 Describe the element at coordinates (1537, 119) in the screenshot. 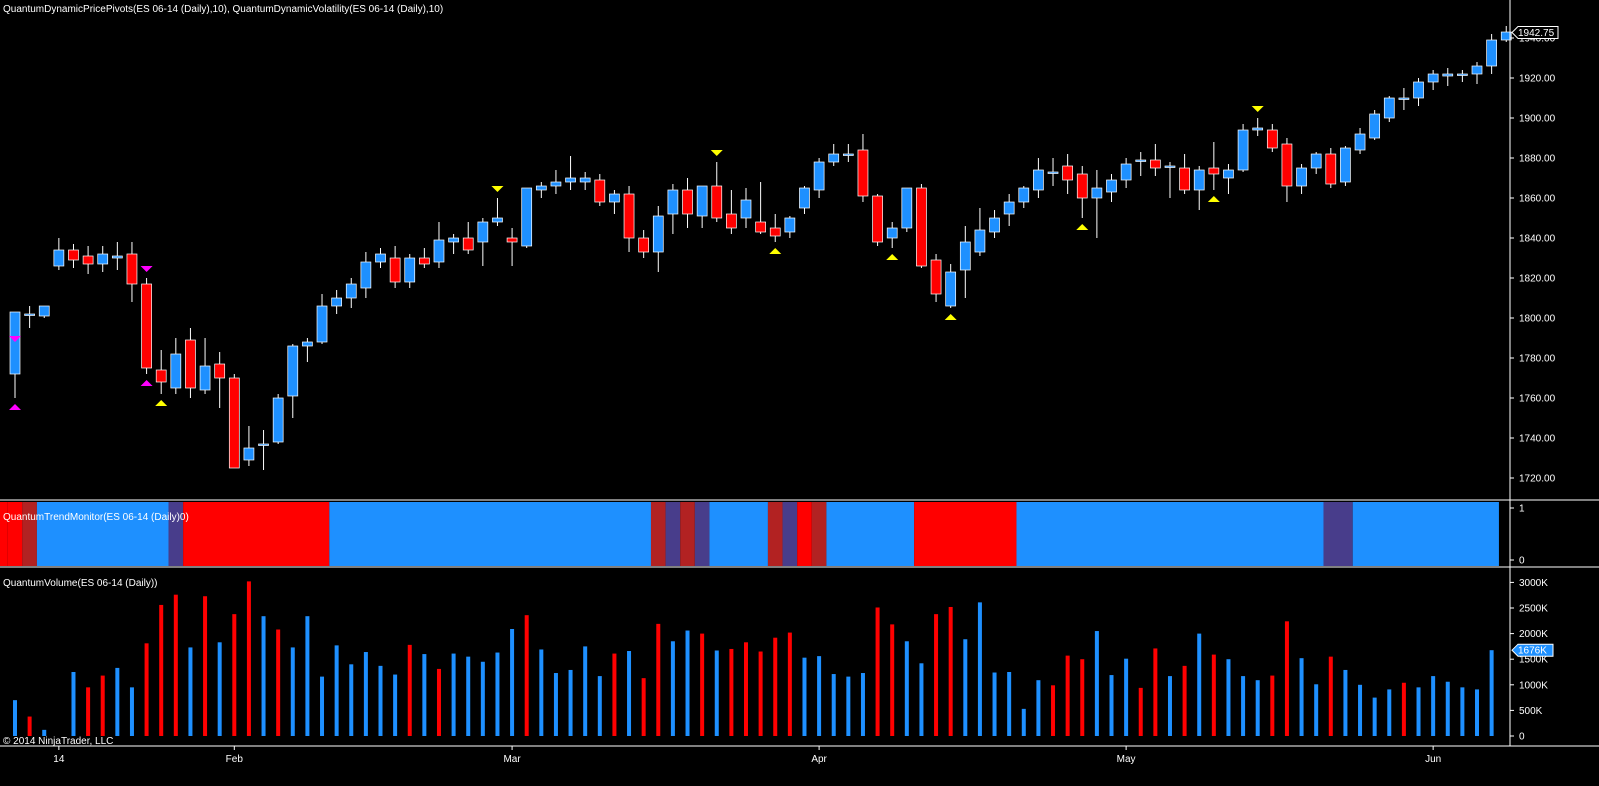

I see `price-tick-label: 1900.00` at that location.